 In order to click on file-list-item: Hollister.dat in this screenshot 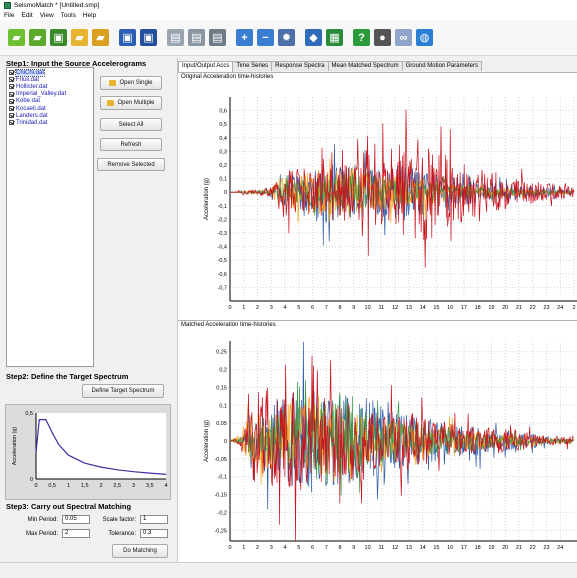, I will do `click(50, 86)`.